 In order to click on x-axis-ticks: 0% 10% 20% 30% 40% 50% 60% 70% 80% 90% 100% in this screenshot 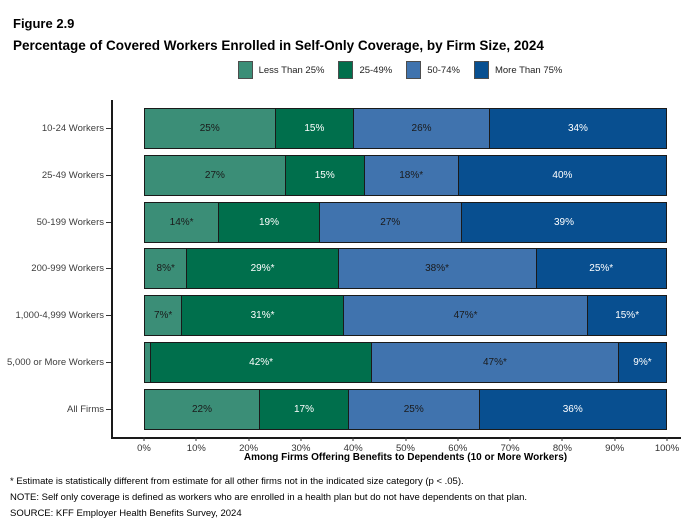, I will do `click(408, 448)`.